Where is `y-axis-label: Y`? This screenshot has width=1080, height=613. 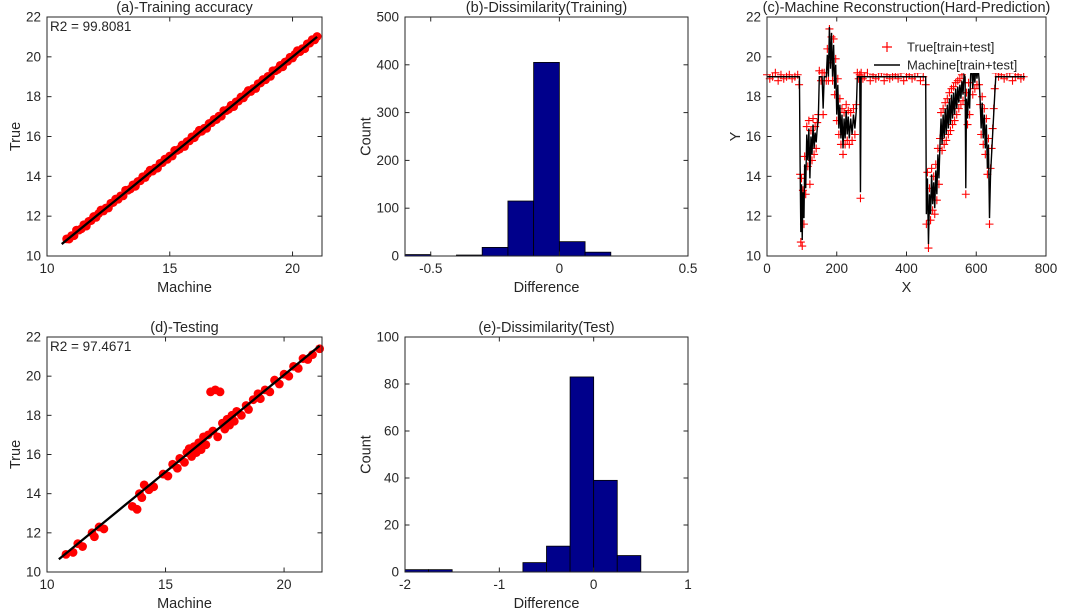 y-axis-label: Y is located at coordinates (736, 136).